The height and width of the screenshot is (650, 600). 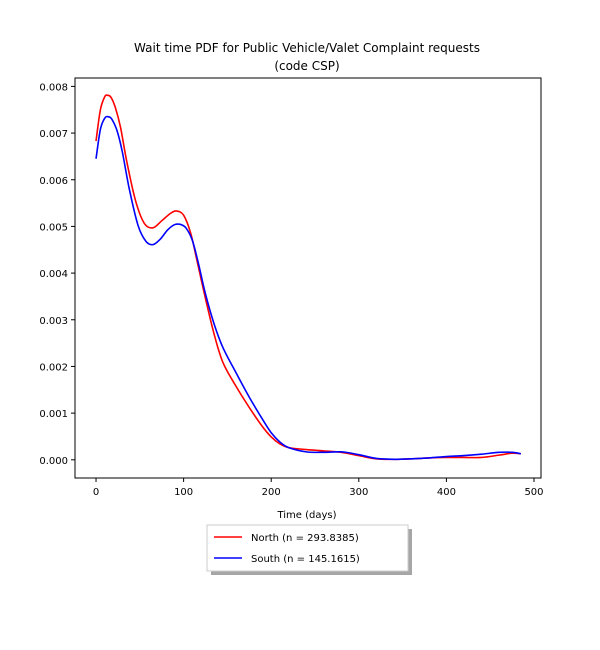 What do you see at coordinates (53, 227) in the screenshot?
I see `y-tick-label: 0.005` at bounding box center [53, 227].